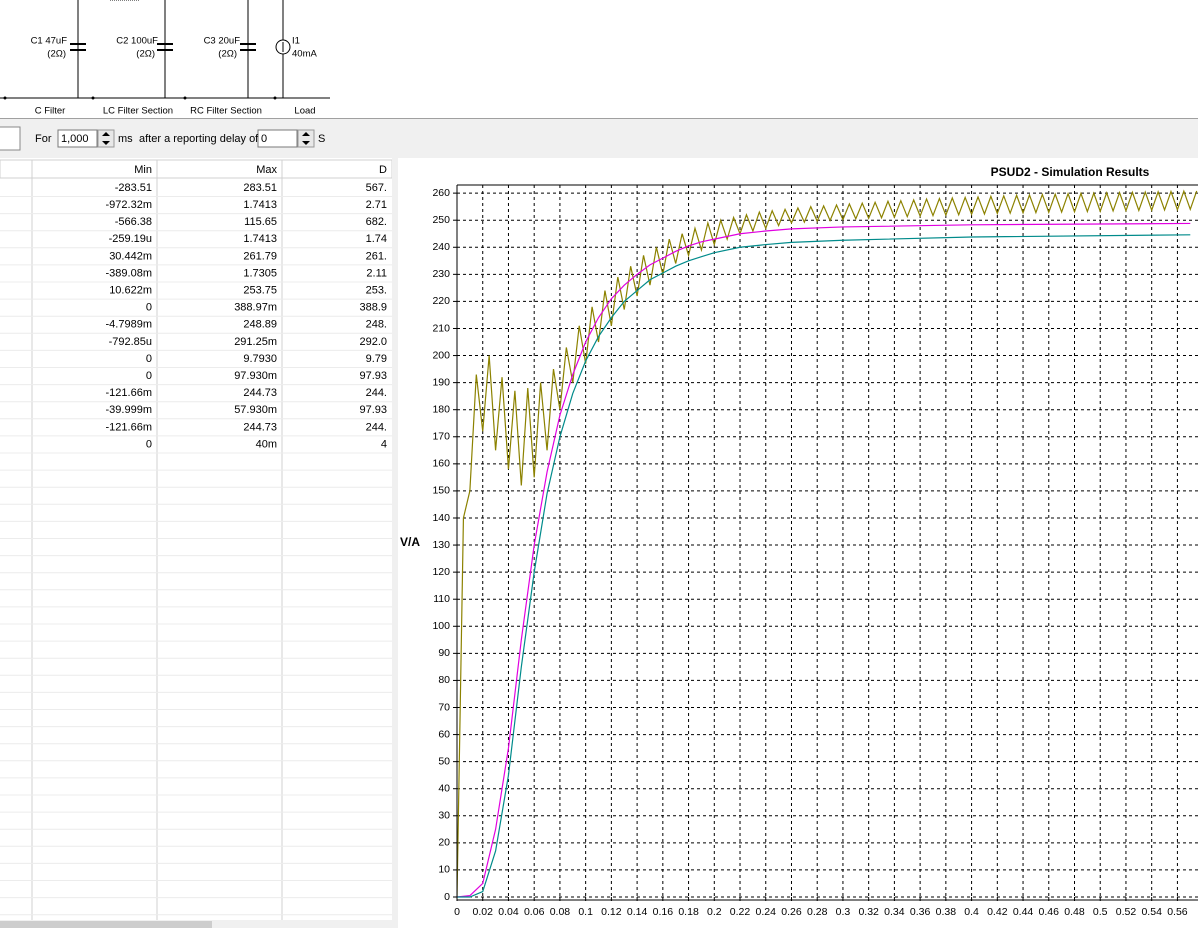 The height and width of the screenshot is (928, 1198). I want to click on x-tick-label: 0.18, so click(688, 912).